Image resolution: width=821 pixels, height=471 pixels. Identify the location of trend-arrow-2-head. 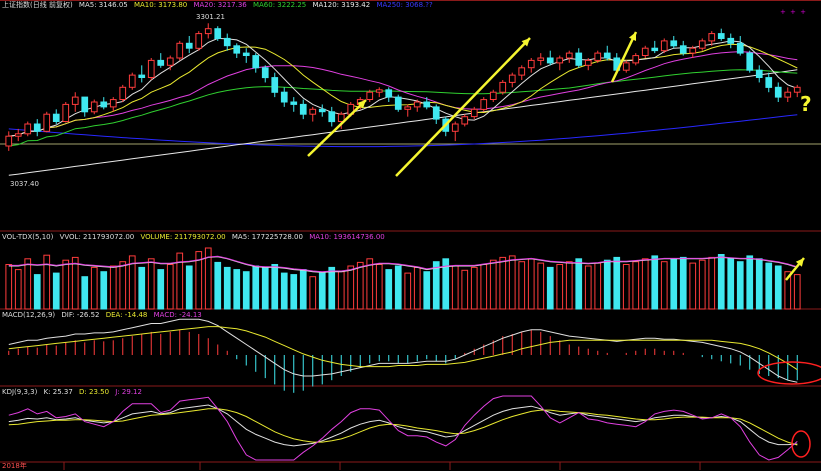
(525, 42).